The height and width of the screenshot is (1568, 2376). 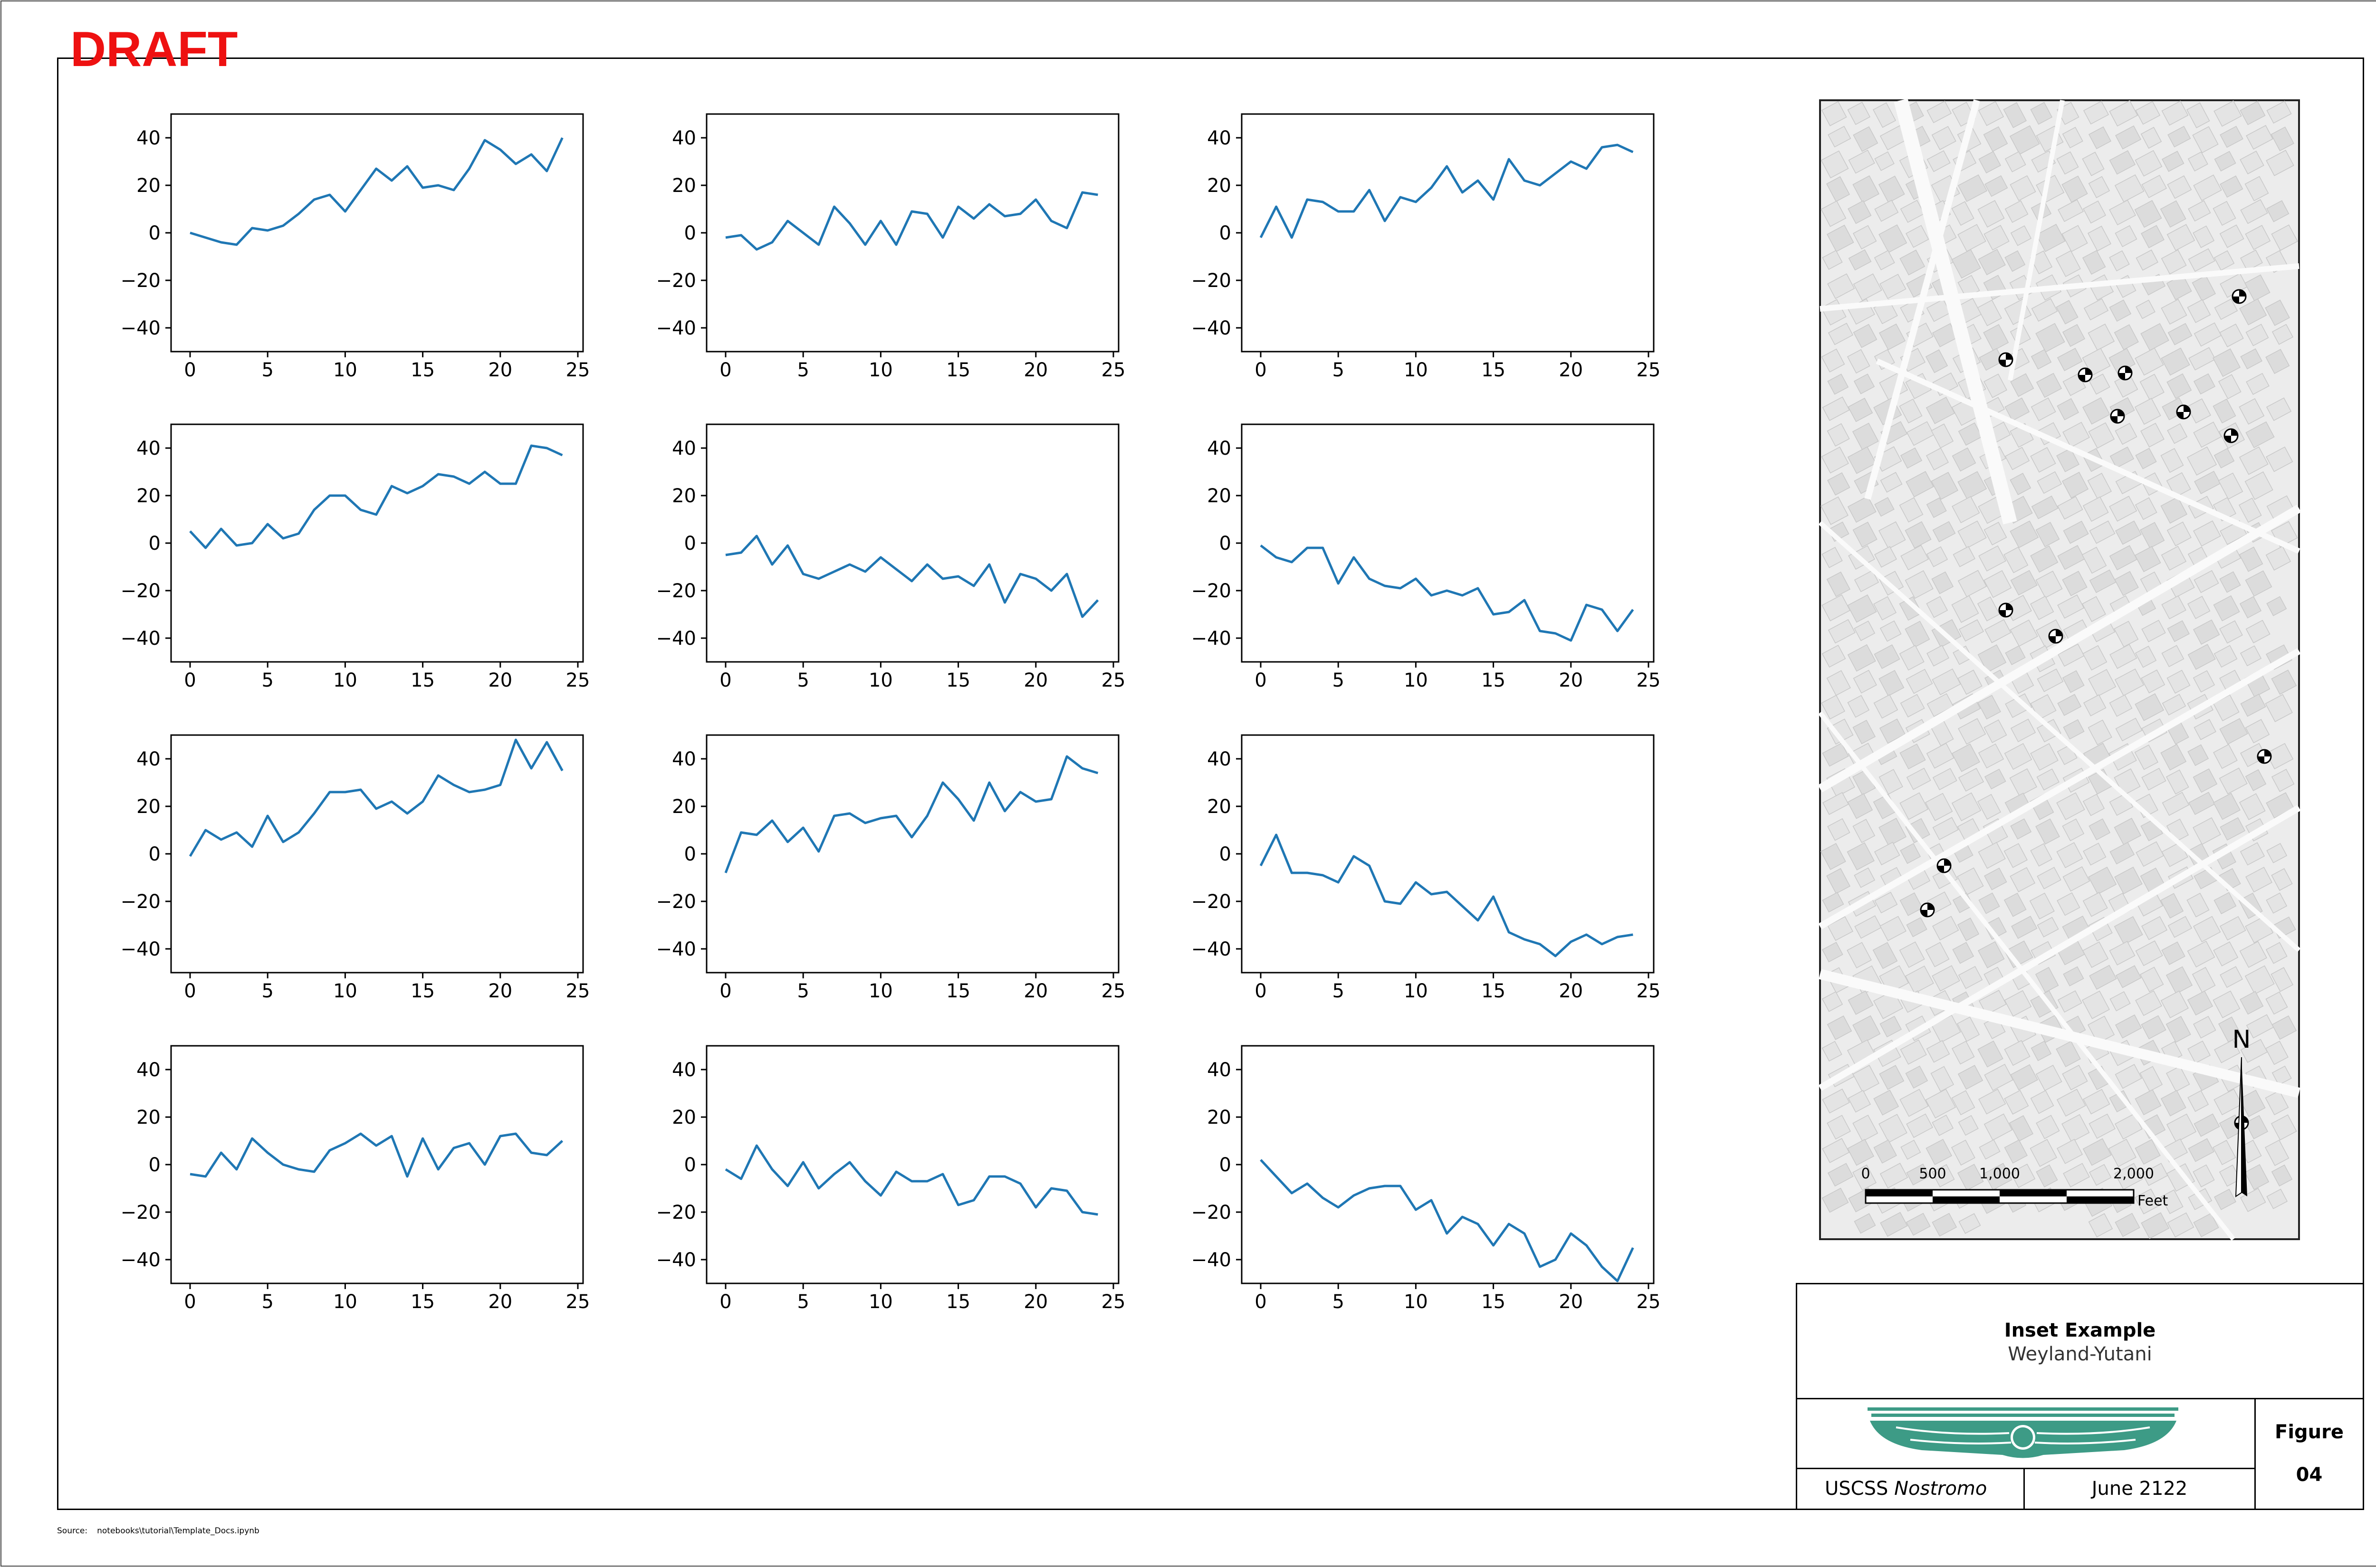 I want to click on line-chart-4: 40 20 0 −20 −40 0 5 10 15 20 25, so click(x=355, y=557).